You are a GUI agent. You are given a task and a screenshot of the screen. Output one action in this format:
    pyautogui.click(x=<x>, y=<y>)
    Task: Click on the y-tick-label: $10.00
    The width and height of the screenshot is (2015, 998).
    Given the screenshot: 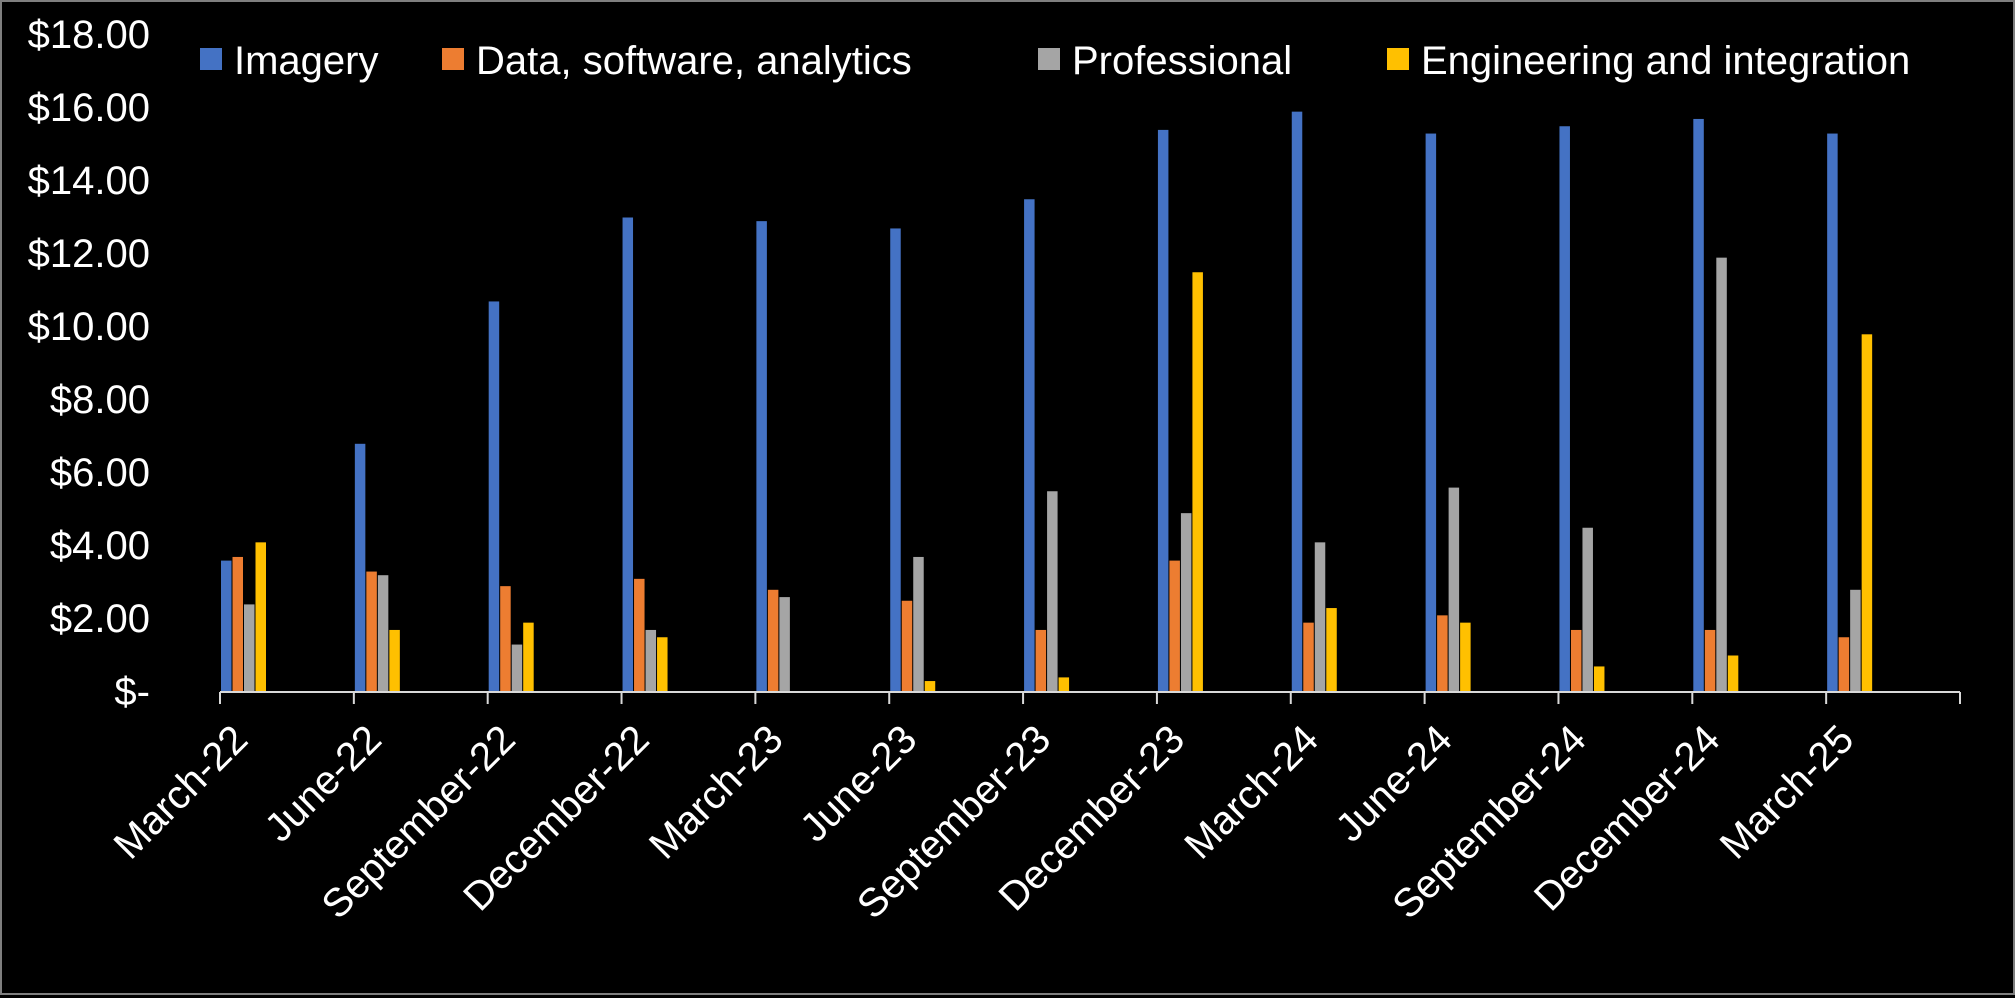 What is the action you would take?
    pyautogui.click(x=89, y=327)
    